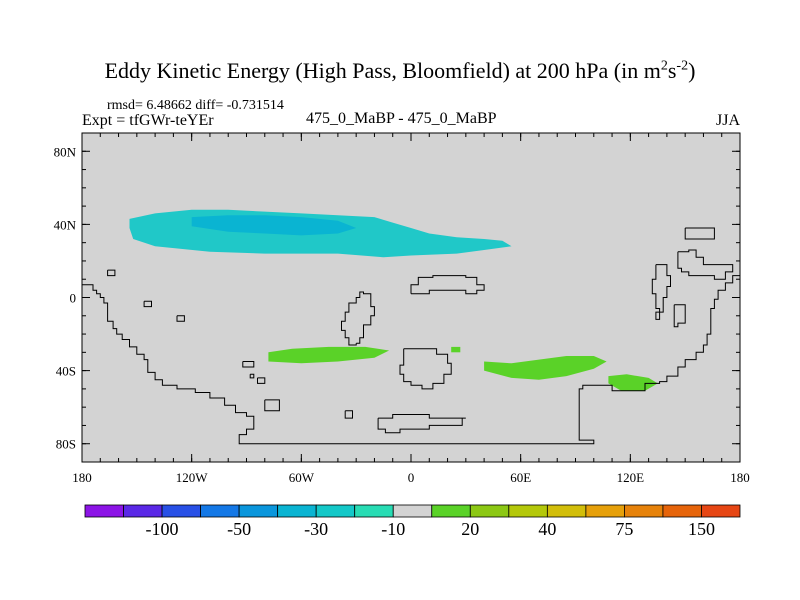 This screenshot has width=800, height=600. What do you see at coordinates (302, 477) in the screenshot?
I see `x-tick-label: 60W` at bounding box center [302, 477].